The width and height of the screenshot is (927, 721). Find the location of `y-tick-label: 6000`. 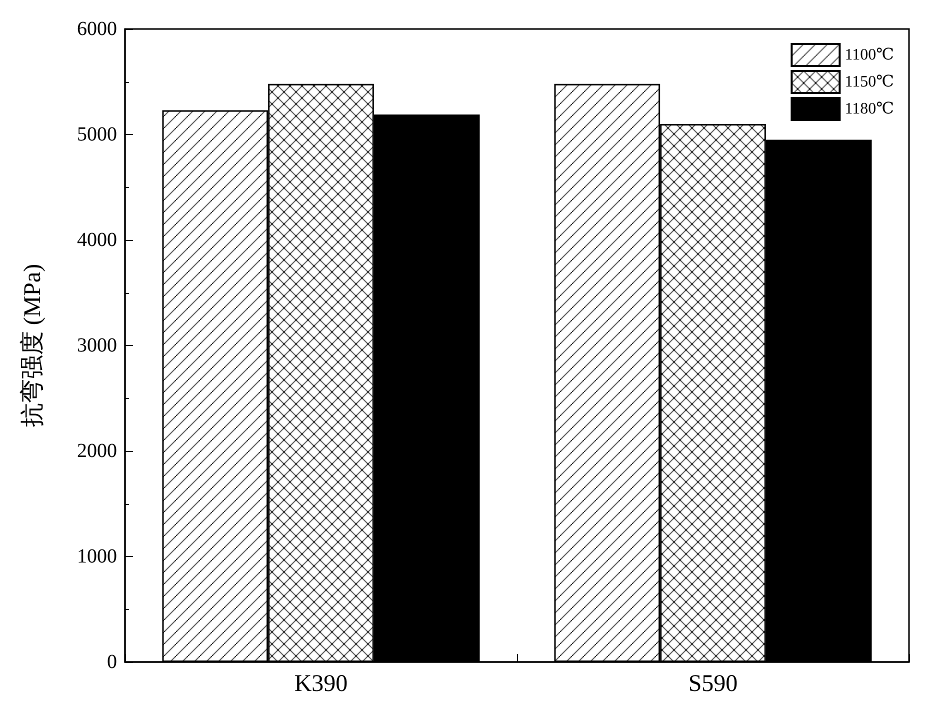

y-tick-label: 6000 is located at coordinates (97, 29).